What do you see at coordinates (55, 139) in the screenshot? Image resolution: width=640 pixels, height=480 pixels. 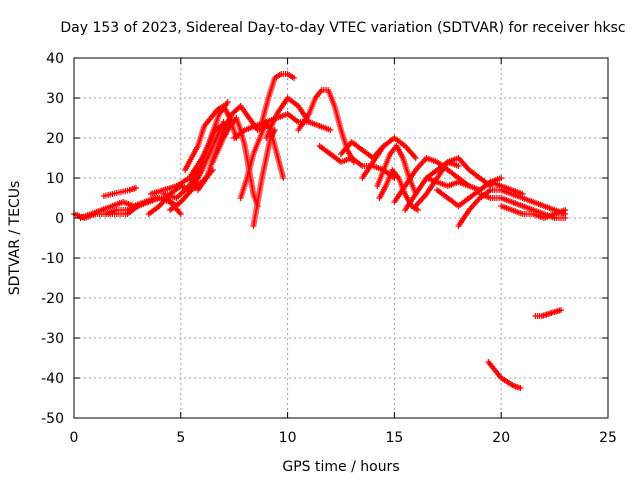 I see `y-tick-label: 20` at bounding box center [55, 139].